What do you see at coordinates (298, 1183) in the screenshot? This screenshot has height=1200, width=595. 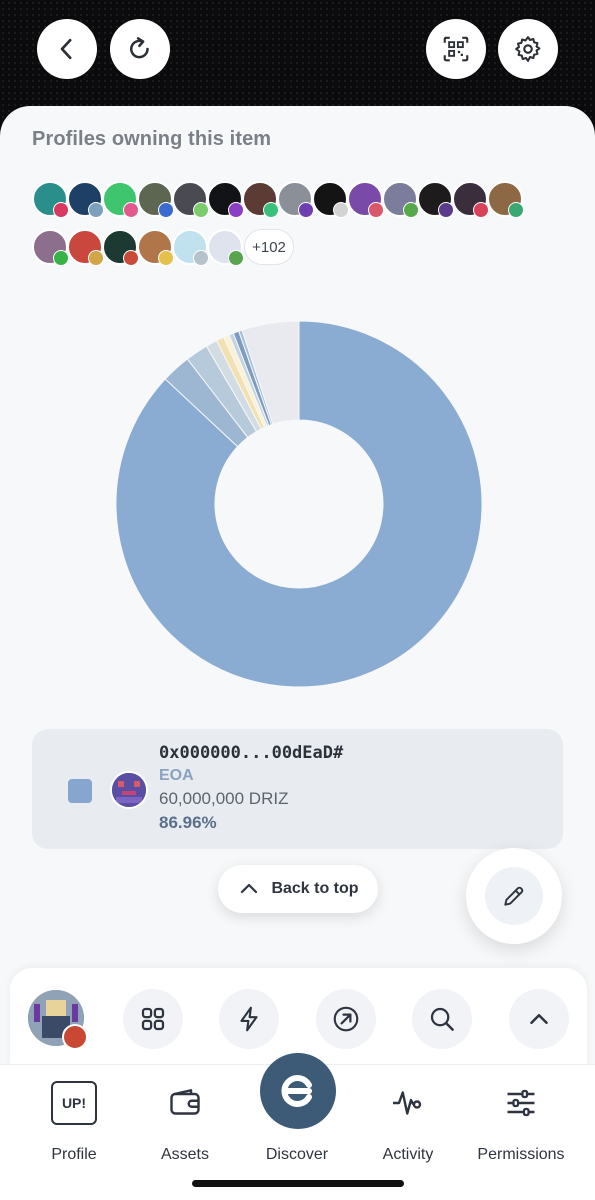 I see `home-indicator` at bounding box center [298, 1183].